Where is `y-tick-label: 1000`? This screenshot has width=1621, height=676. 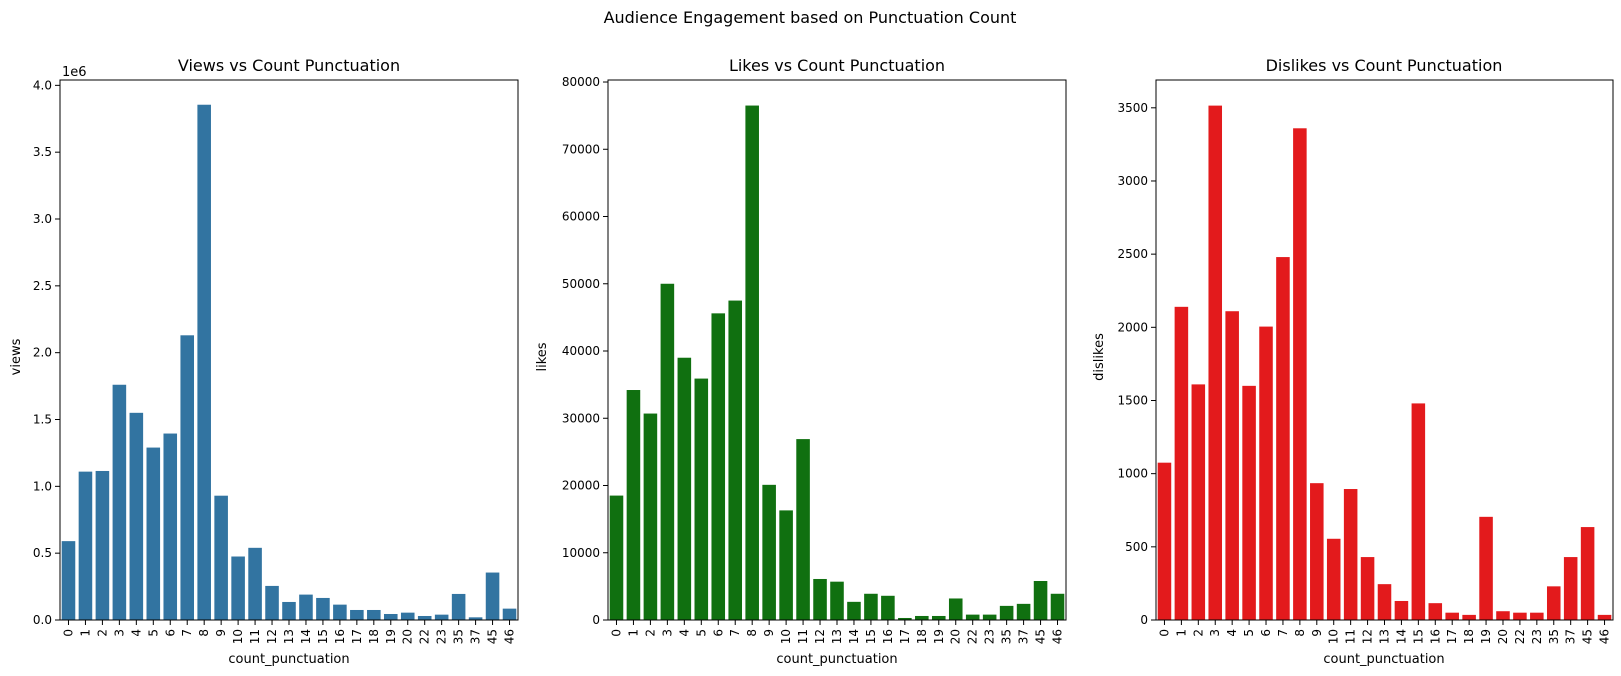 y-tick-label: 1000 is located at coordinates (1132, 474).